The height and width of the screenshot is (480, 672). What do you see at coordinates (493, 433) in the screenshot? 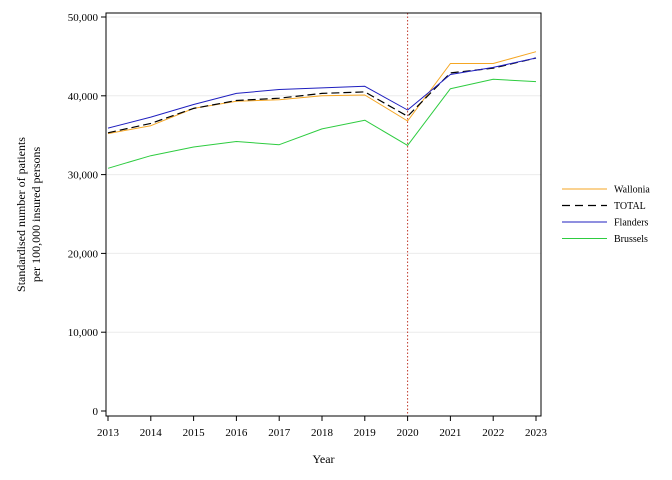
I see `x-tick-label: 2022` at bounding box center [493, 433].